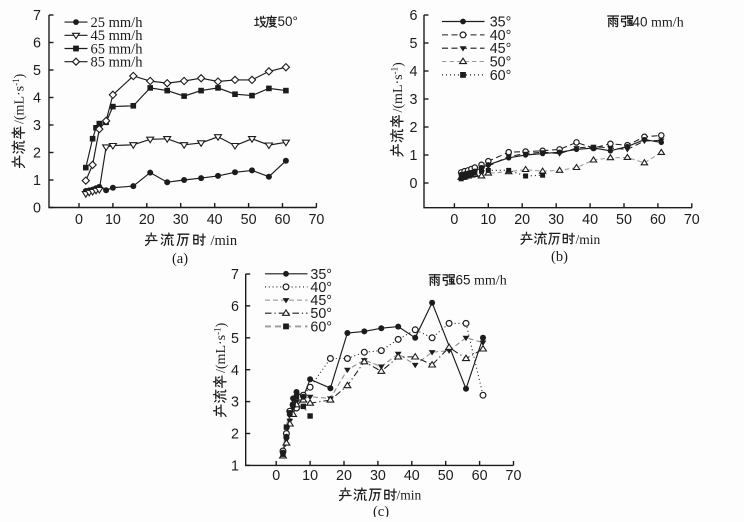 The height and width of the screenshot is (522, 744). I want to click on svg-text: 40 mm/h, so click(658, 23).